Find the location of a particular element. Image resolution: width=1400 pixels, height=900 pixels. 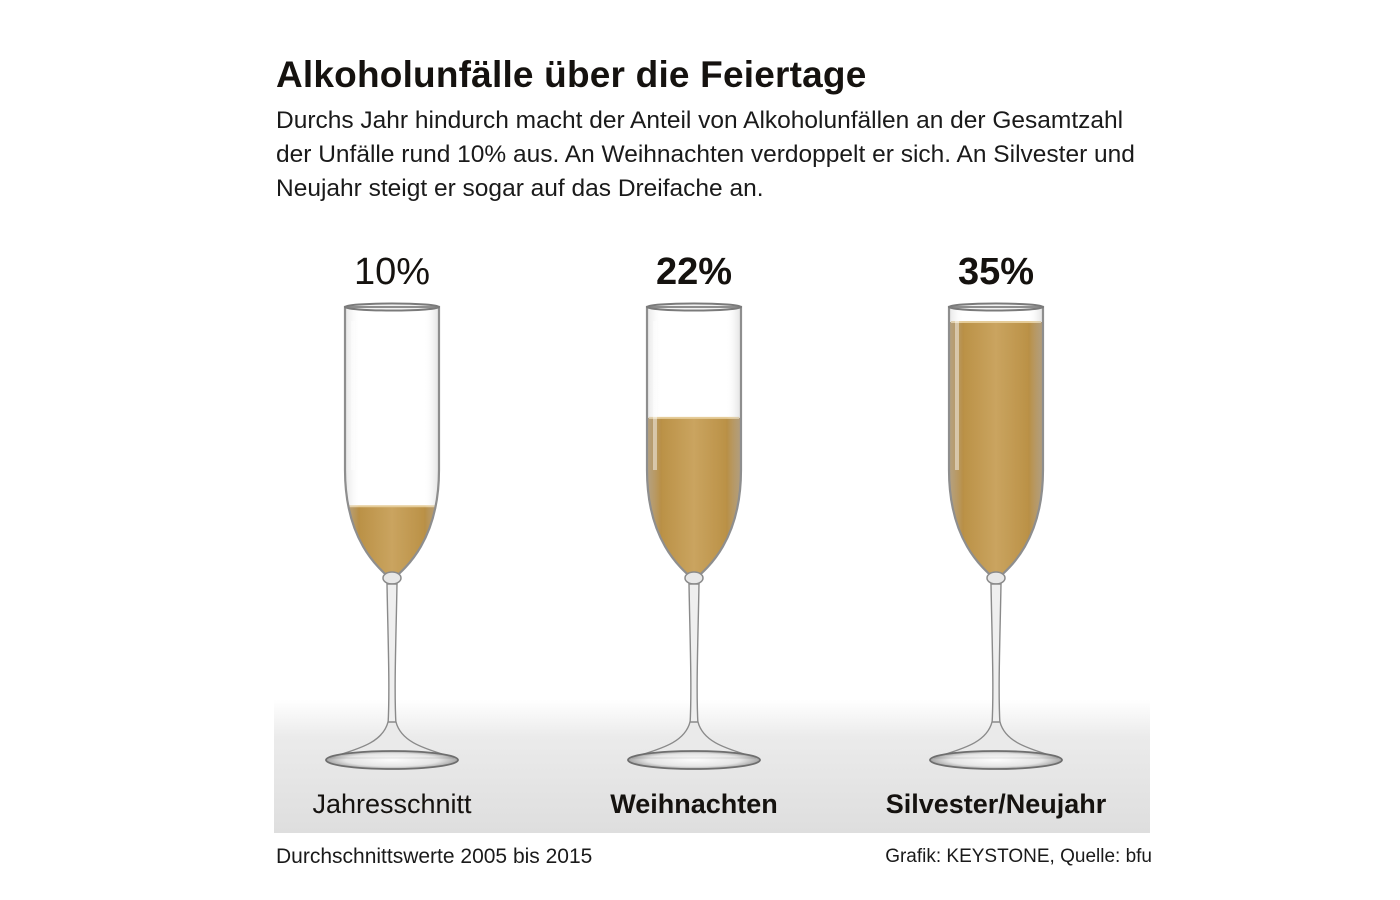

footnote-period: Durchschnittswerte 2005 bis 2015 is located at coordinates (434, 856).